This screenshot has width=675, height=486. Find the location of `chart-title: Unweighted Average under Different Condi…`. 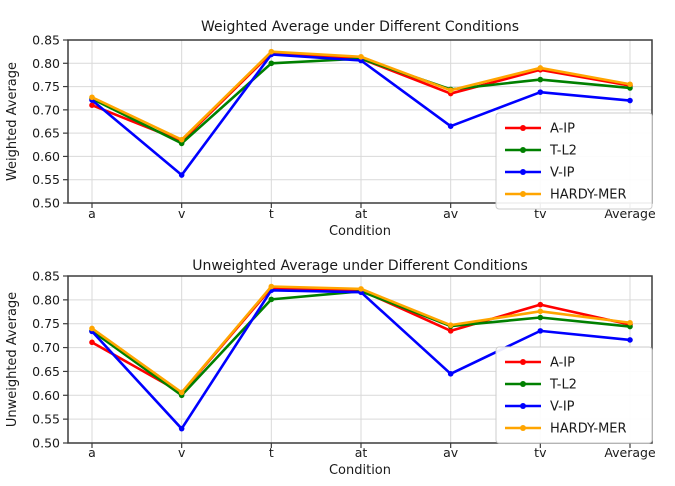

chart-title: Unweighted Average under Different Condi… is located at coordinates (360, 266).